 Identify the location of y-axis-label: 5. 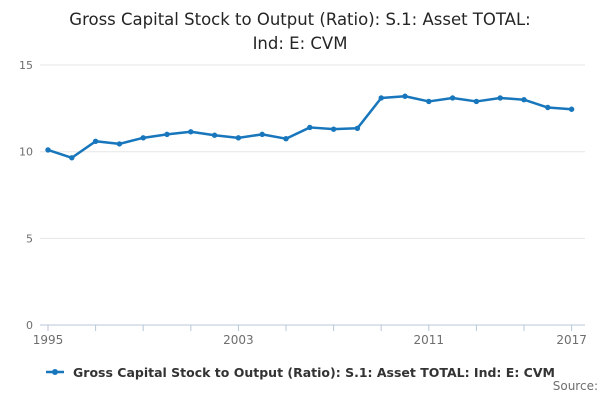
(29, 238).